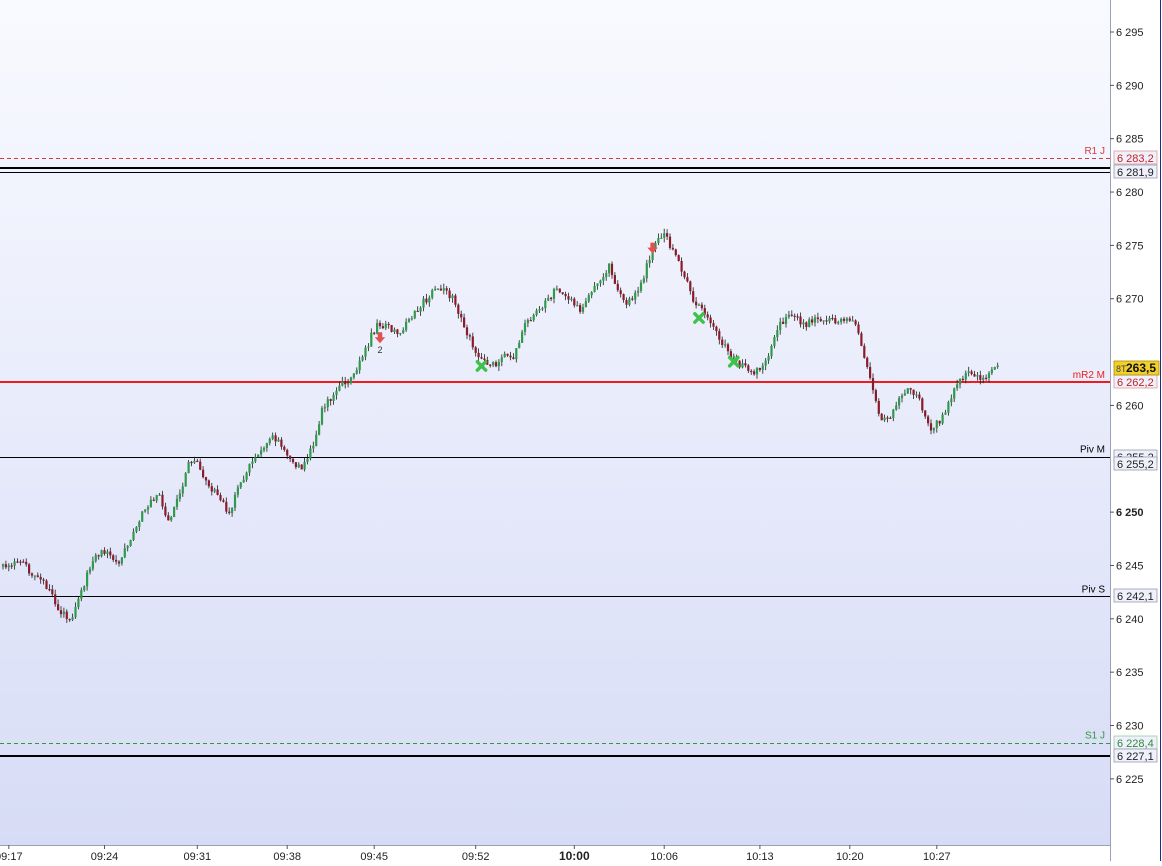  What do you see at coordinates (1136, 430) in the screenshot?
I see `price-axis-background` at bounding box center [1136, 430].